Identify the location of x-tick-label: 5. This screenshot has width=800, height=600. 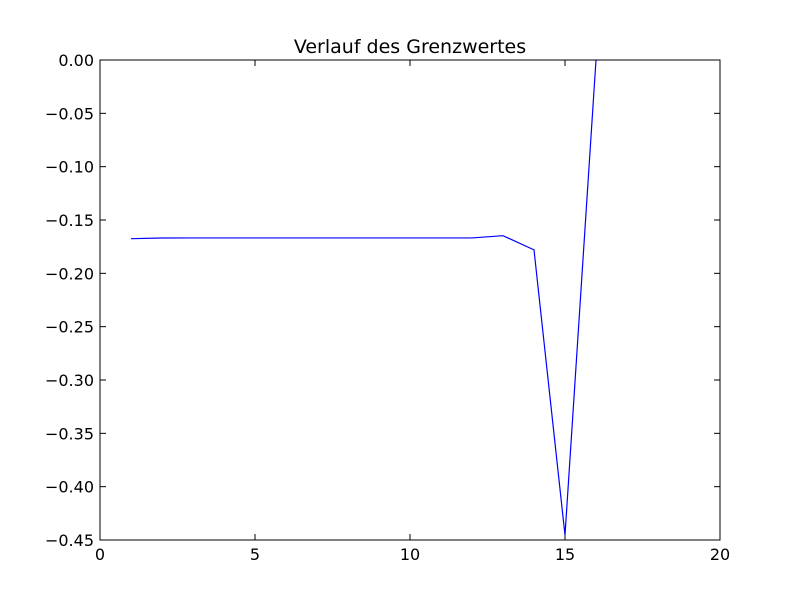
(255, 554).